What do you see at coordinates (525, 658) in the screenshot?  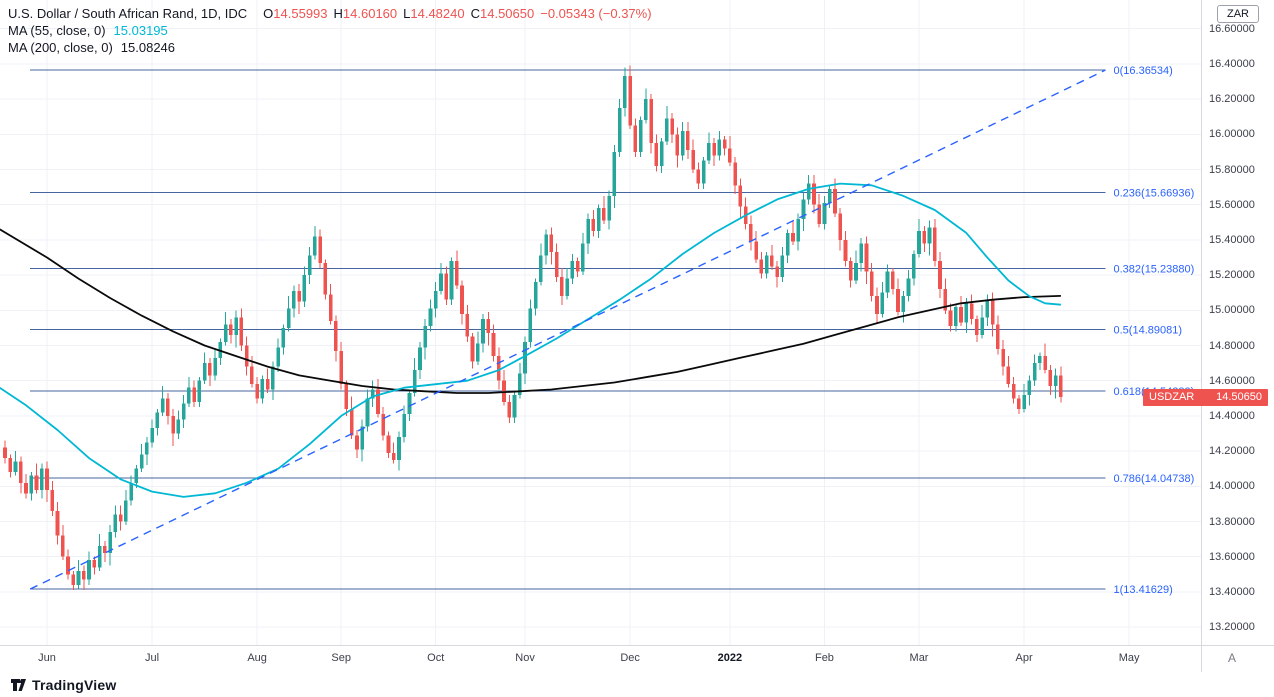 I see `time-axis-label: Nov` at bounding box center [525, 658].